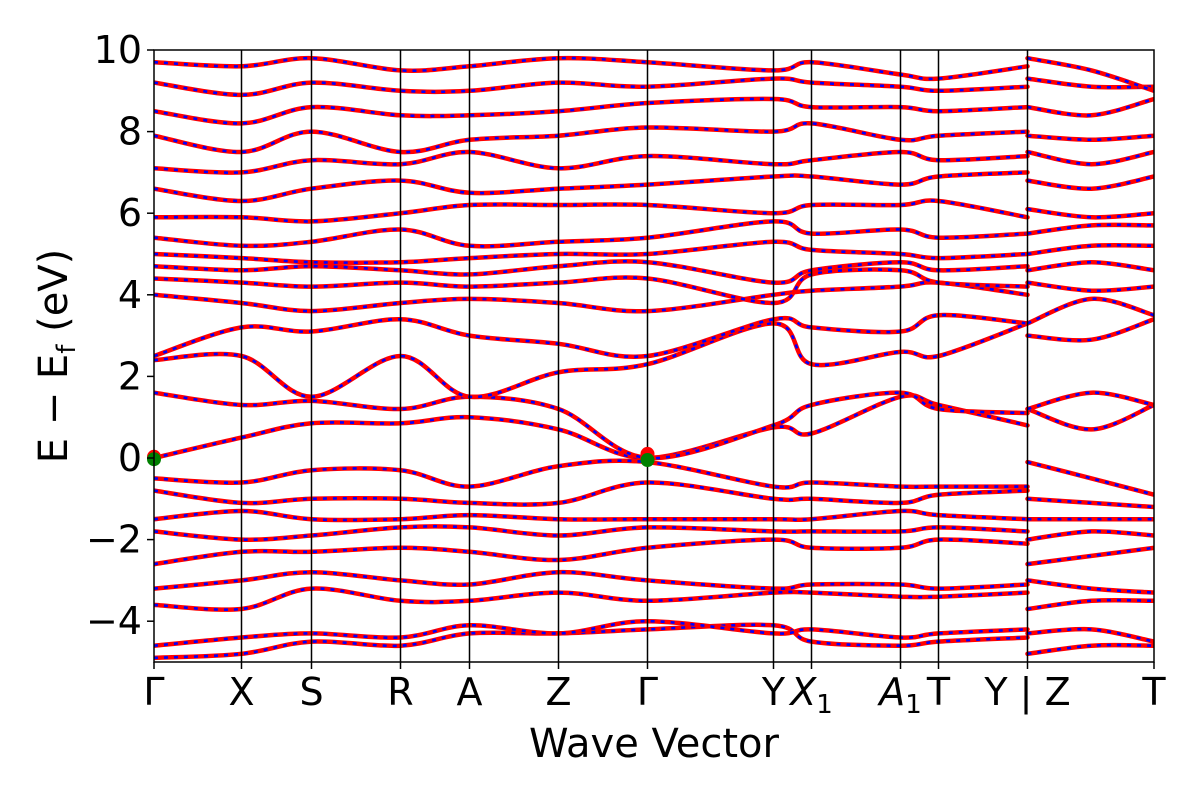  I want to click on x-axis-label: Wave Vector, so click(654, 744).